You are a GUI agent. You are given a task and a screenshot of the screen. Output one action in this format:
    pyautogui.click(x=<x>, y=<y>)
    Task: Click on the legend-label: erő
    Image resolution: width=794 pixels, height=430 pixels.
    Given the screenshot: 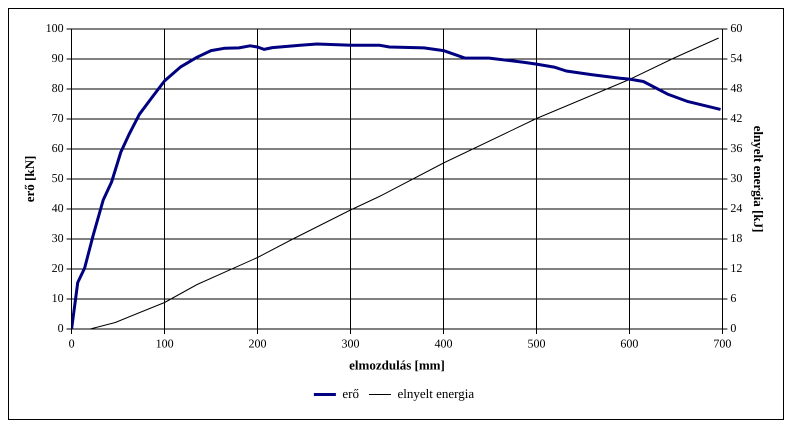 What is the action you would take?
    pyautogui.click(x=350, y=393)
    